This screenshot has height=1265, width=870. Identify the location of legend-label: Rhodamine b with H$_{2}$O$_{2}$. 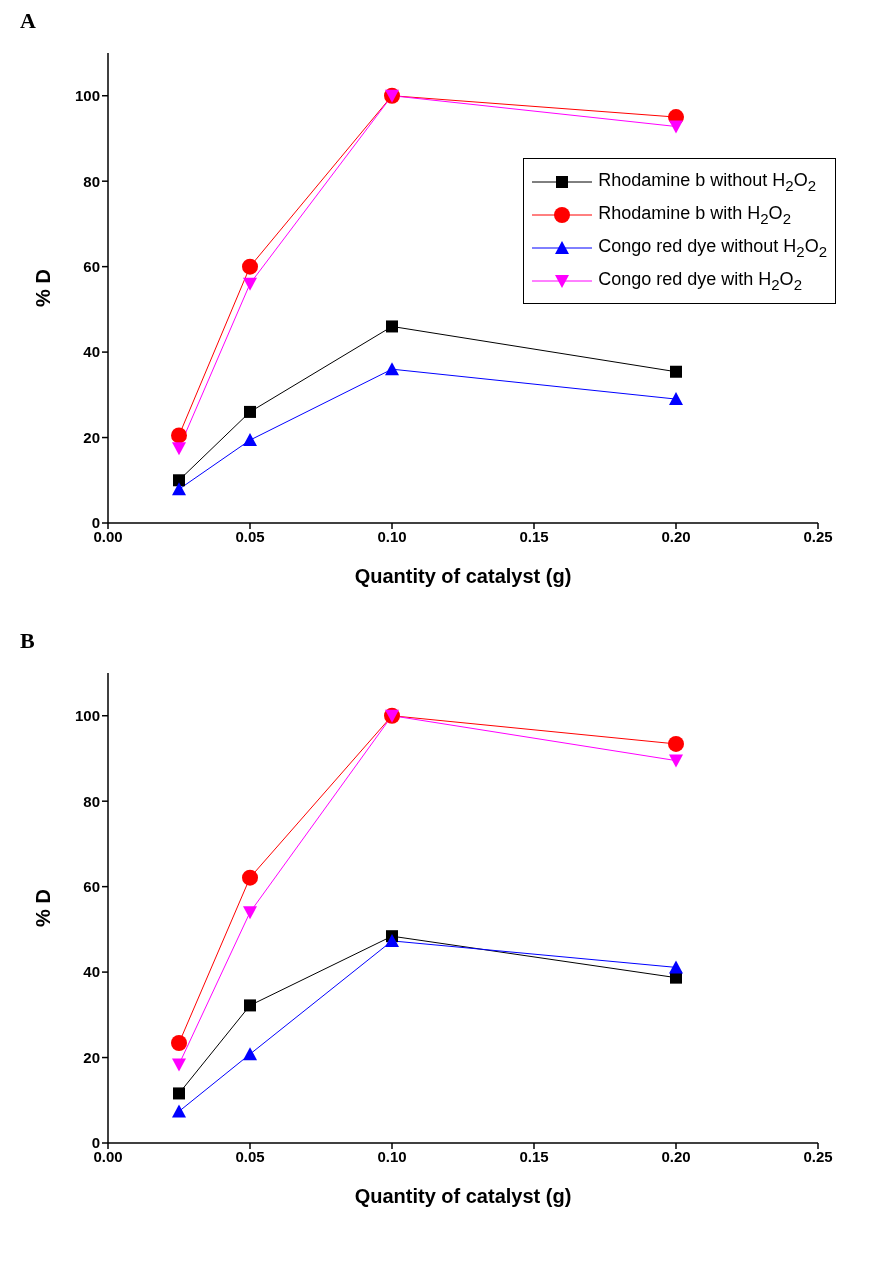
(694, 214).